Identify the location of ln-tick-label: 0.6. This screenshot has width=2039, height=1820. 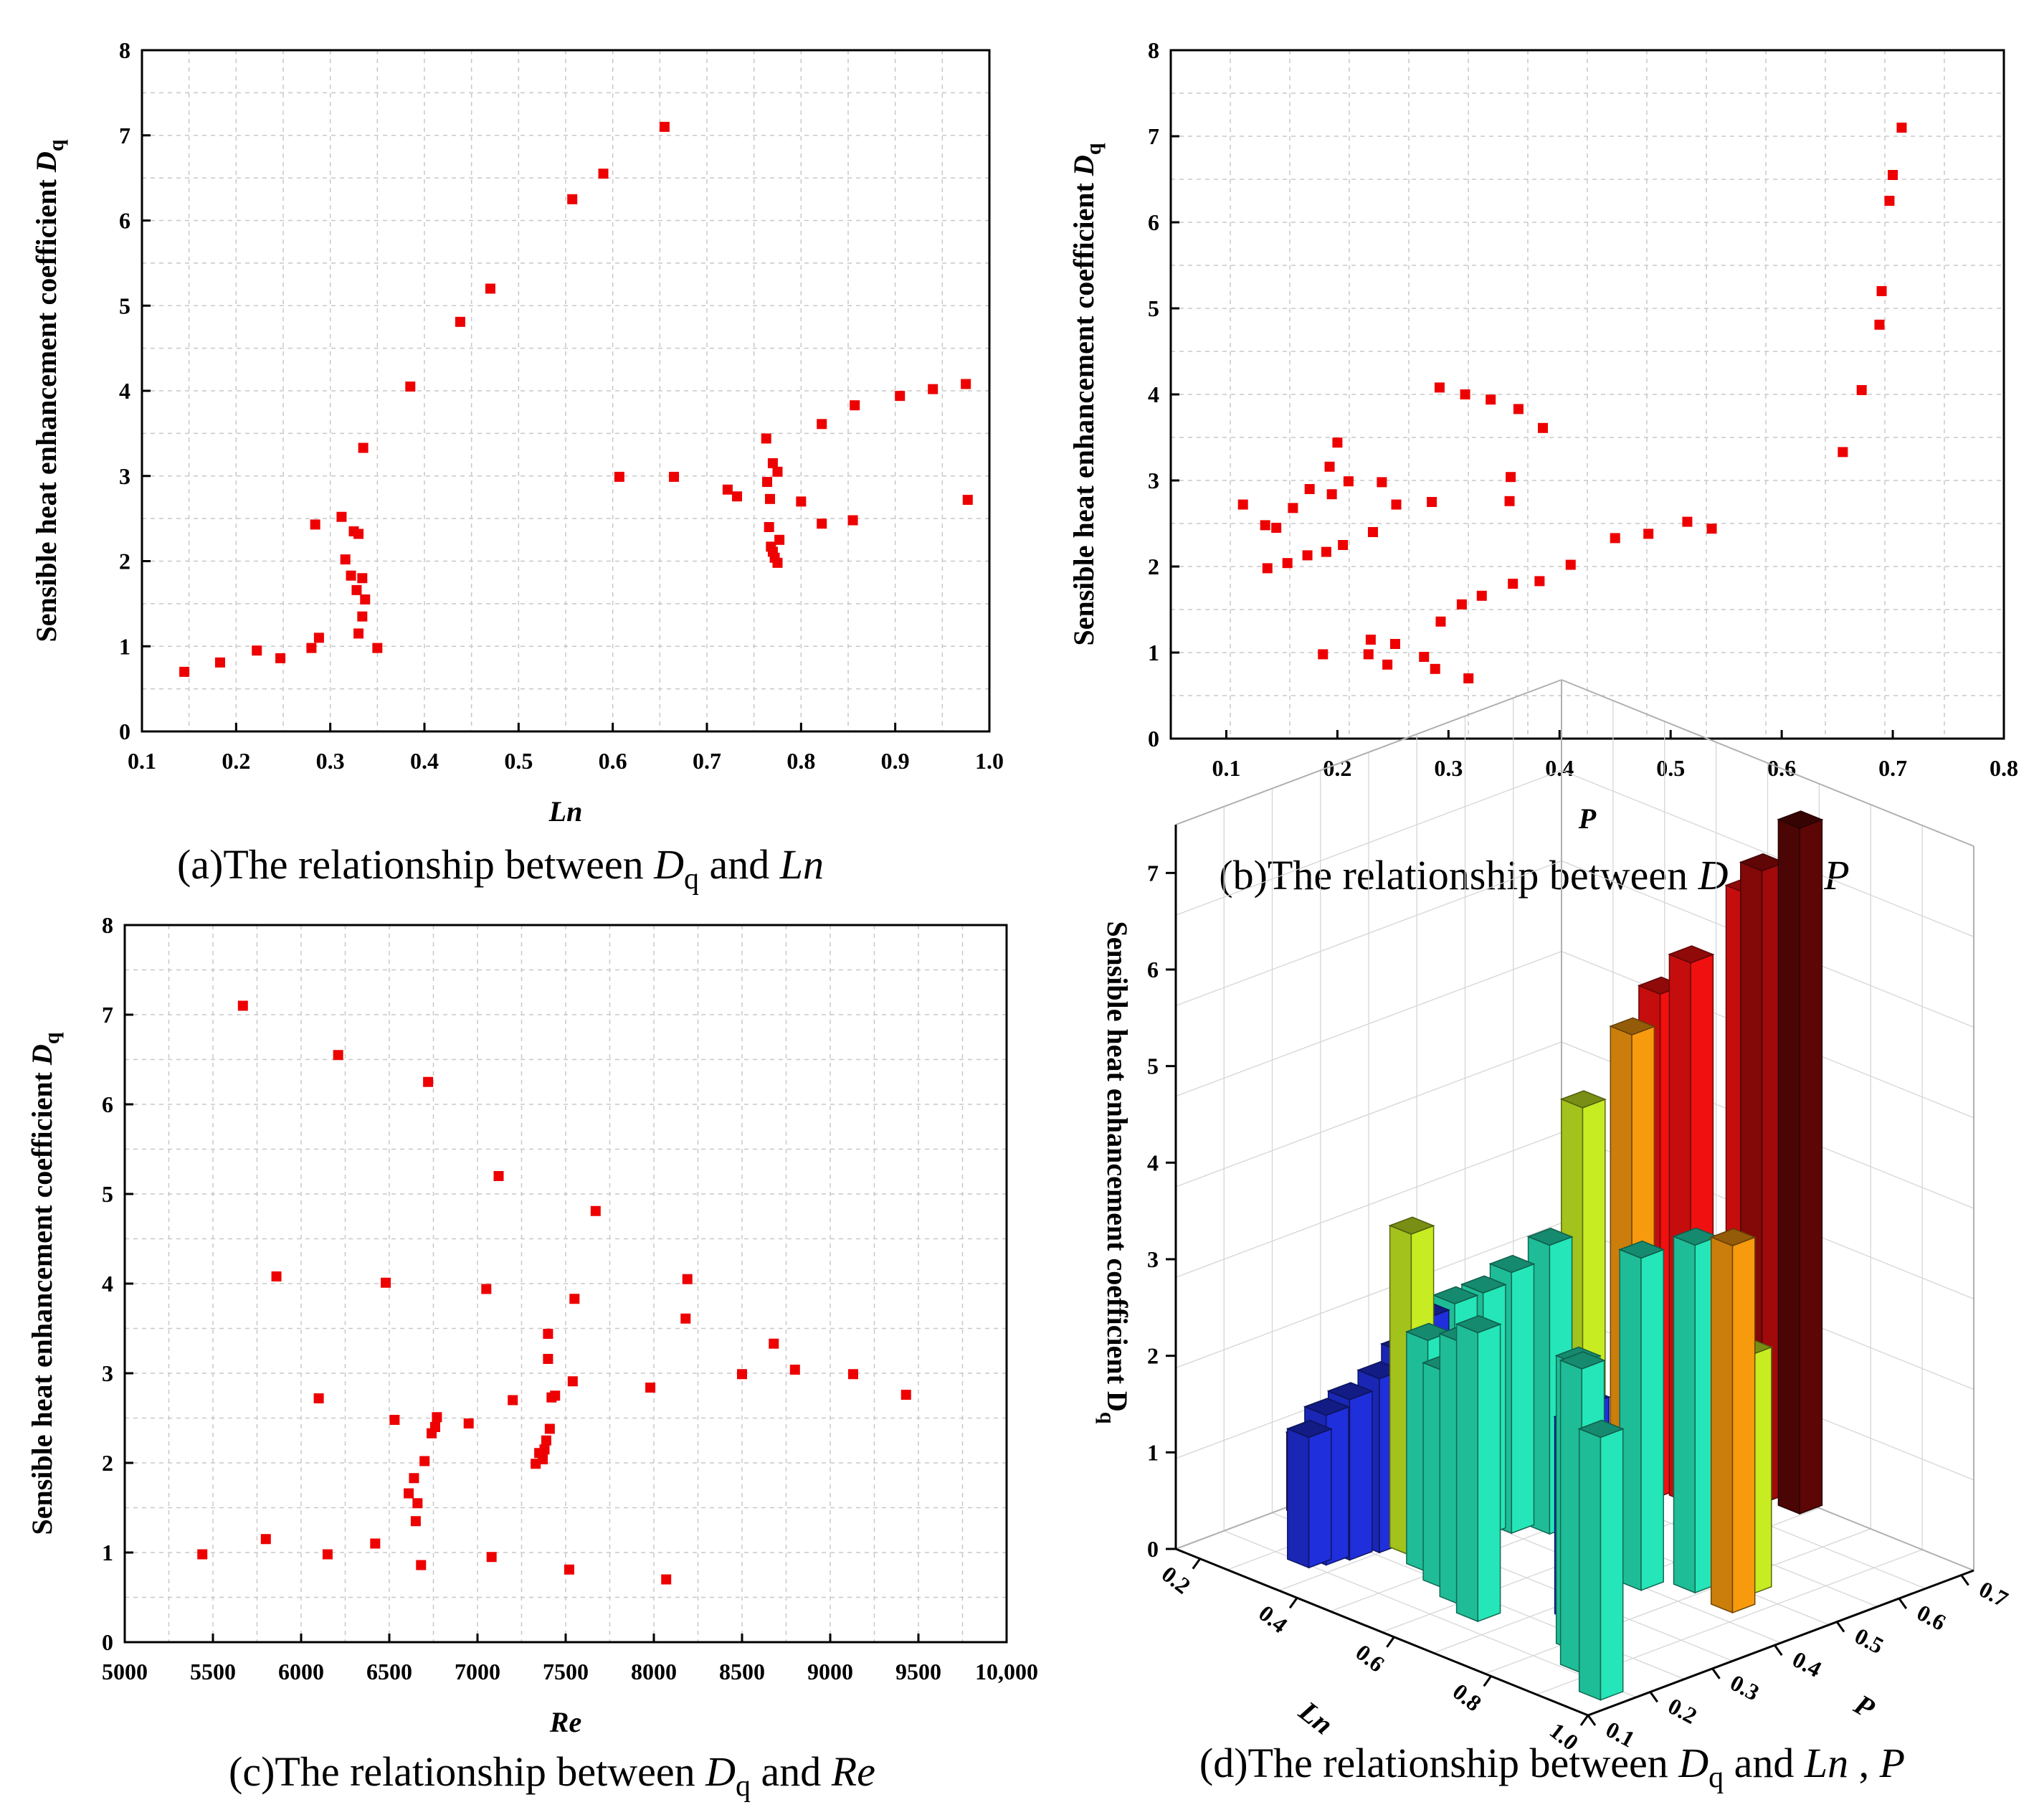
(1370, 1658).